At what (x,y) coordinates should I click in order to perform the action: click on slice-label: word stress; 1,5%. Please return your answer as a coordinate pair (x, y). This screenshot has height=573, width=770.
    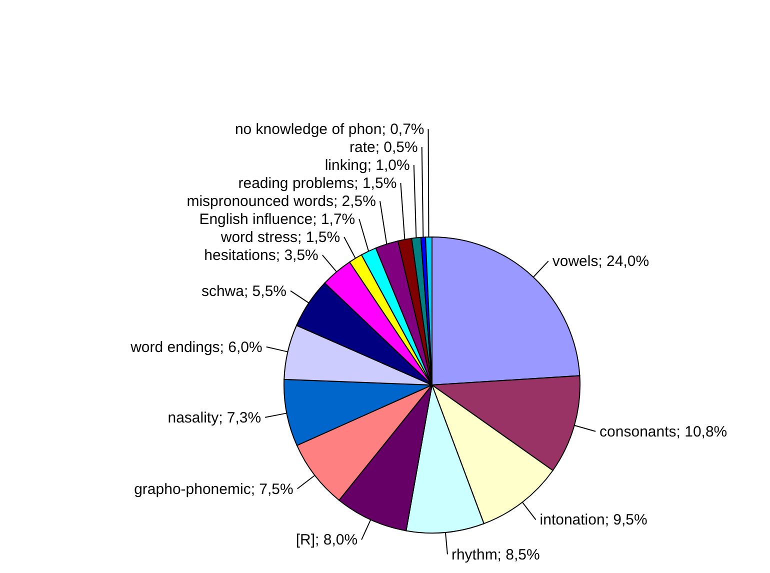
    Looking at the image, I should click on (280, 237).